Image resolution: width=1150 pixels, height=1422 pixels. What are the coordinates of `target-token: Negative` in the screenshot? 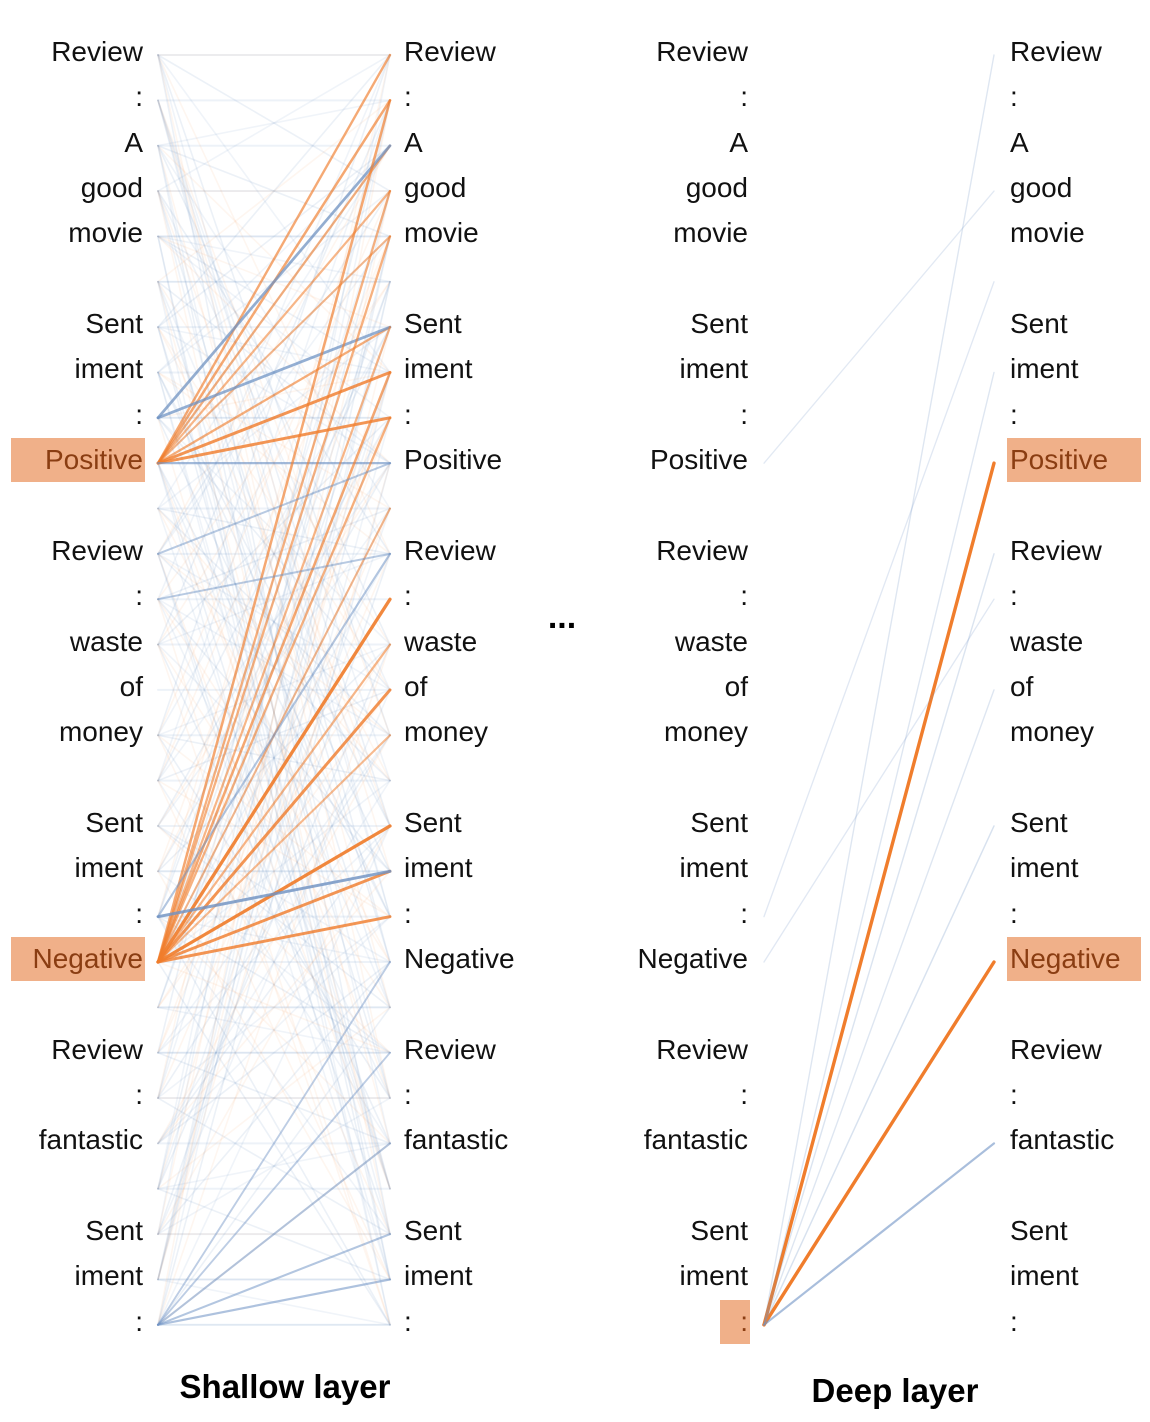 It's located at (459, 958).